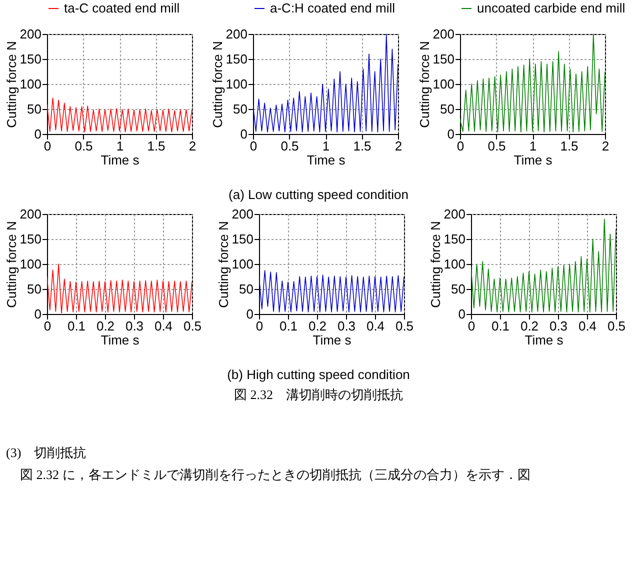  What do you see at coordinates (318, 374) in the screenshot?
I see `text: (b) High cutting speed condition` at bounding box center [318, 374].